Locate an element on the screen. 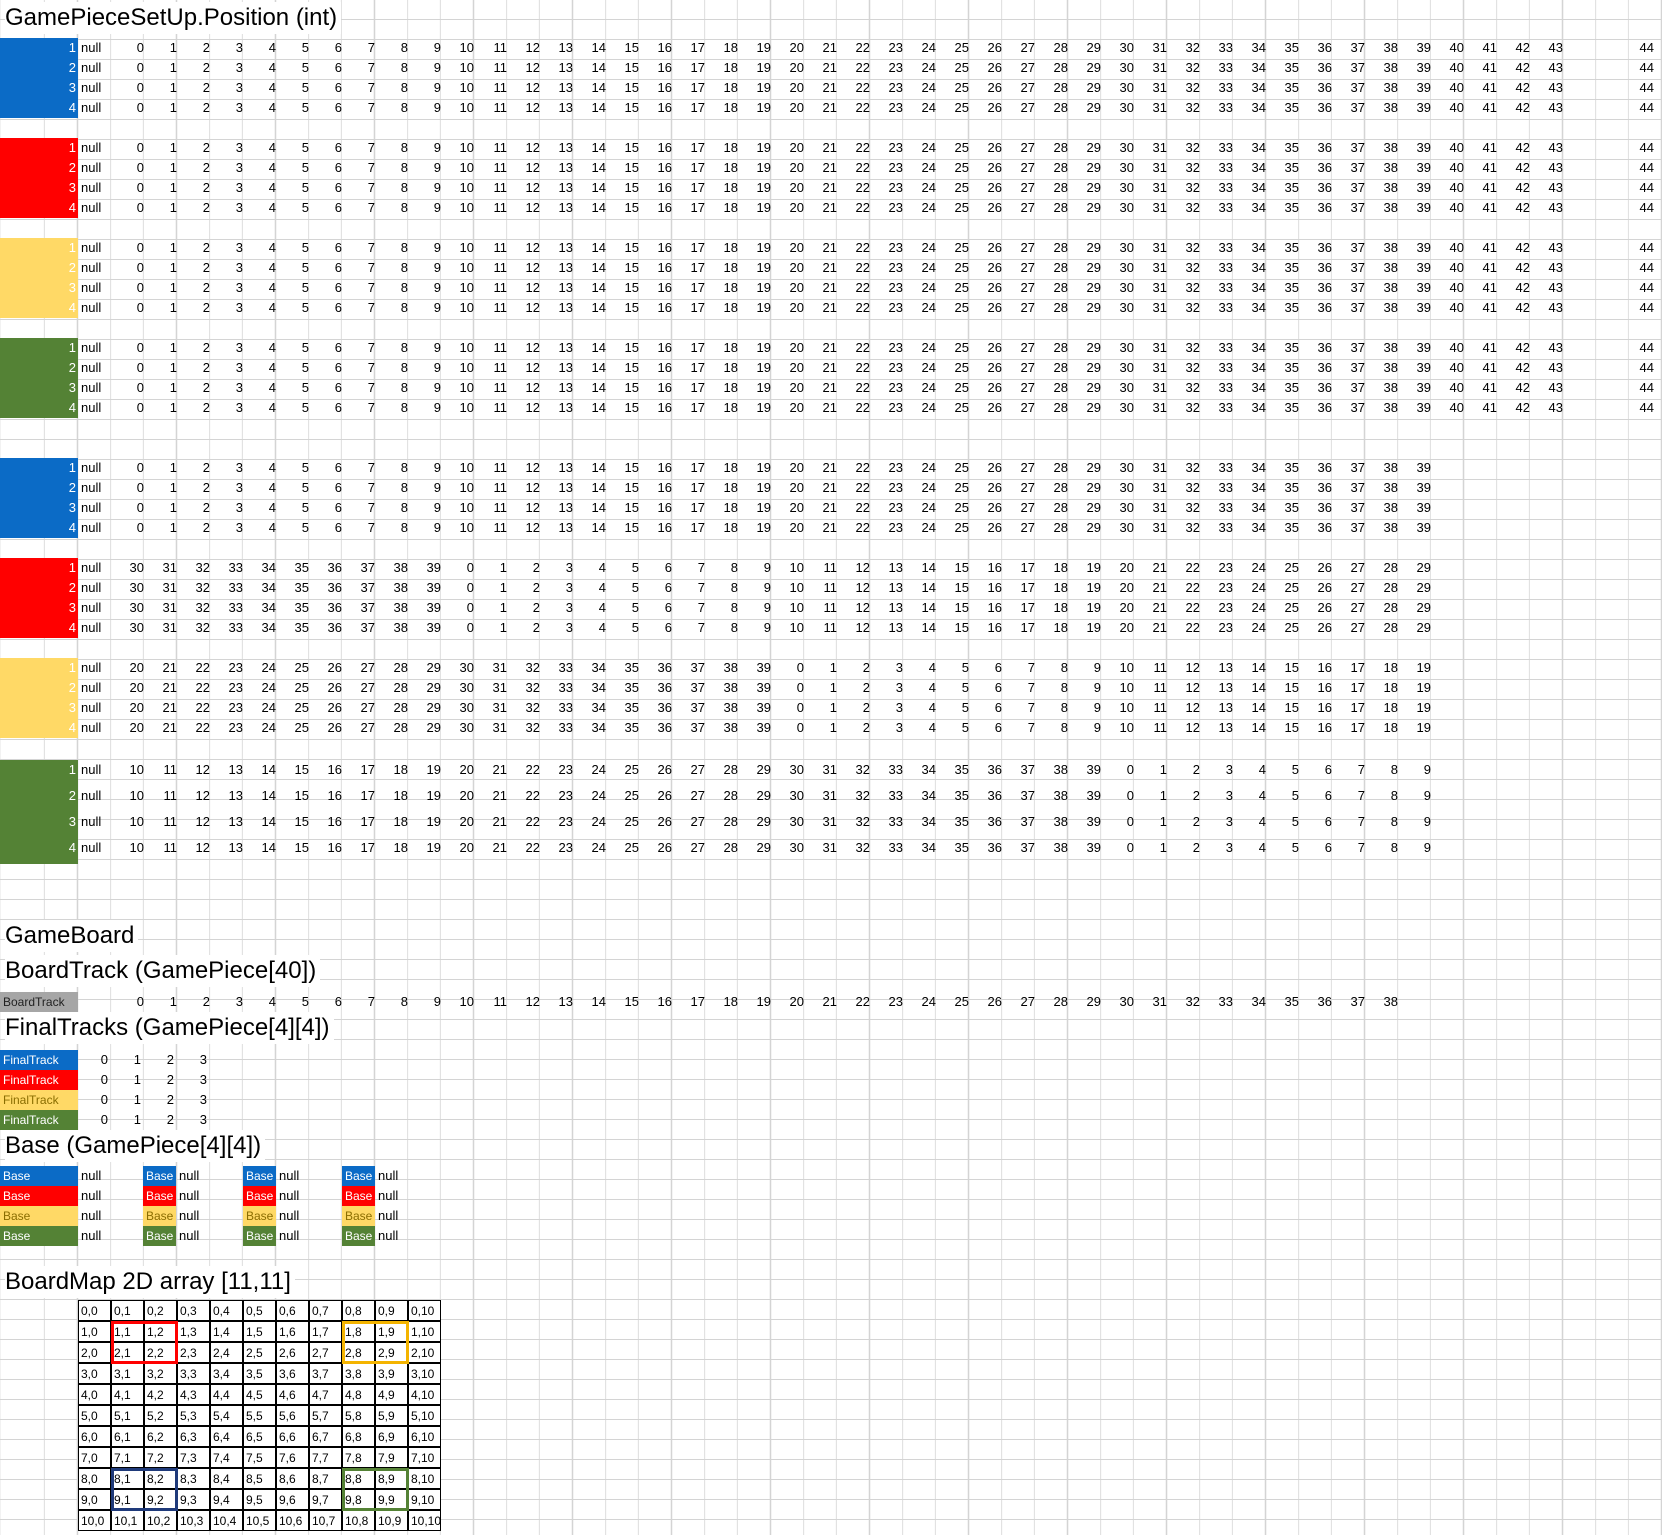  position-value-extra: 42 is located at coordinates (1522, 147).